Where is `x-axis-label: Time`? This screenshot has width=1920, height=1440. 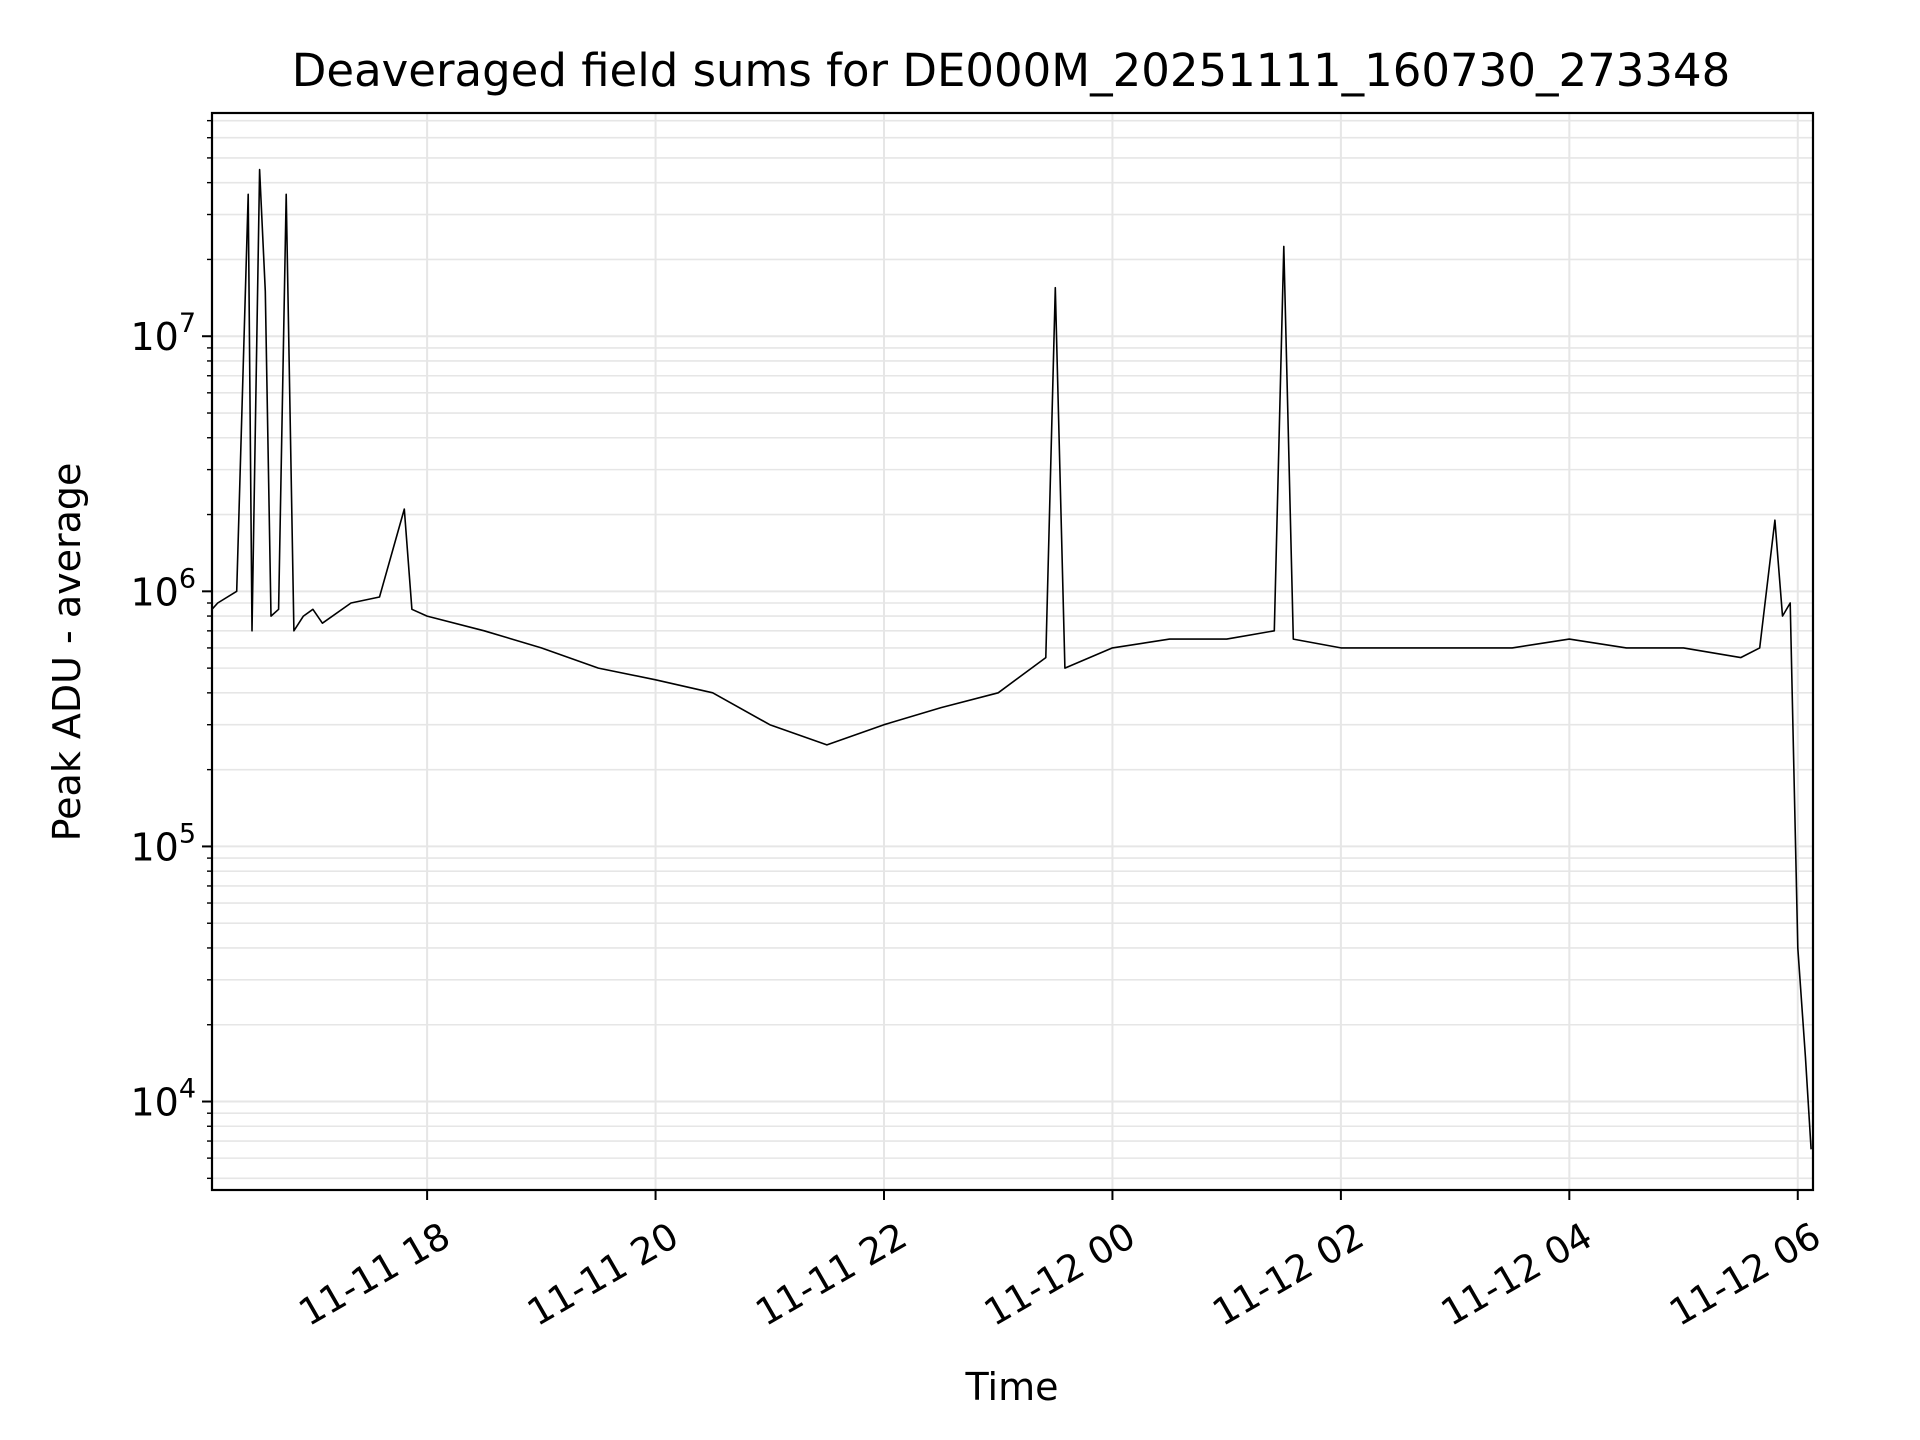 x-axis-label: Time is located at coordinates (1012, 1387).